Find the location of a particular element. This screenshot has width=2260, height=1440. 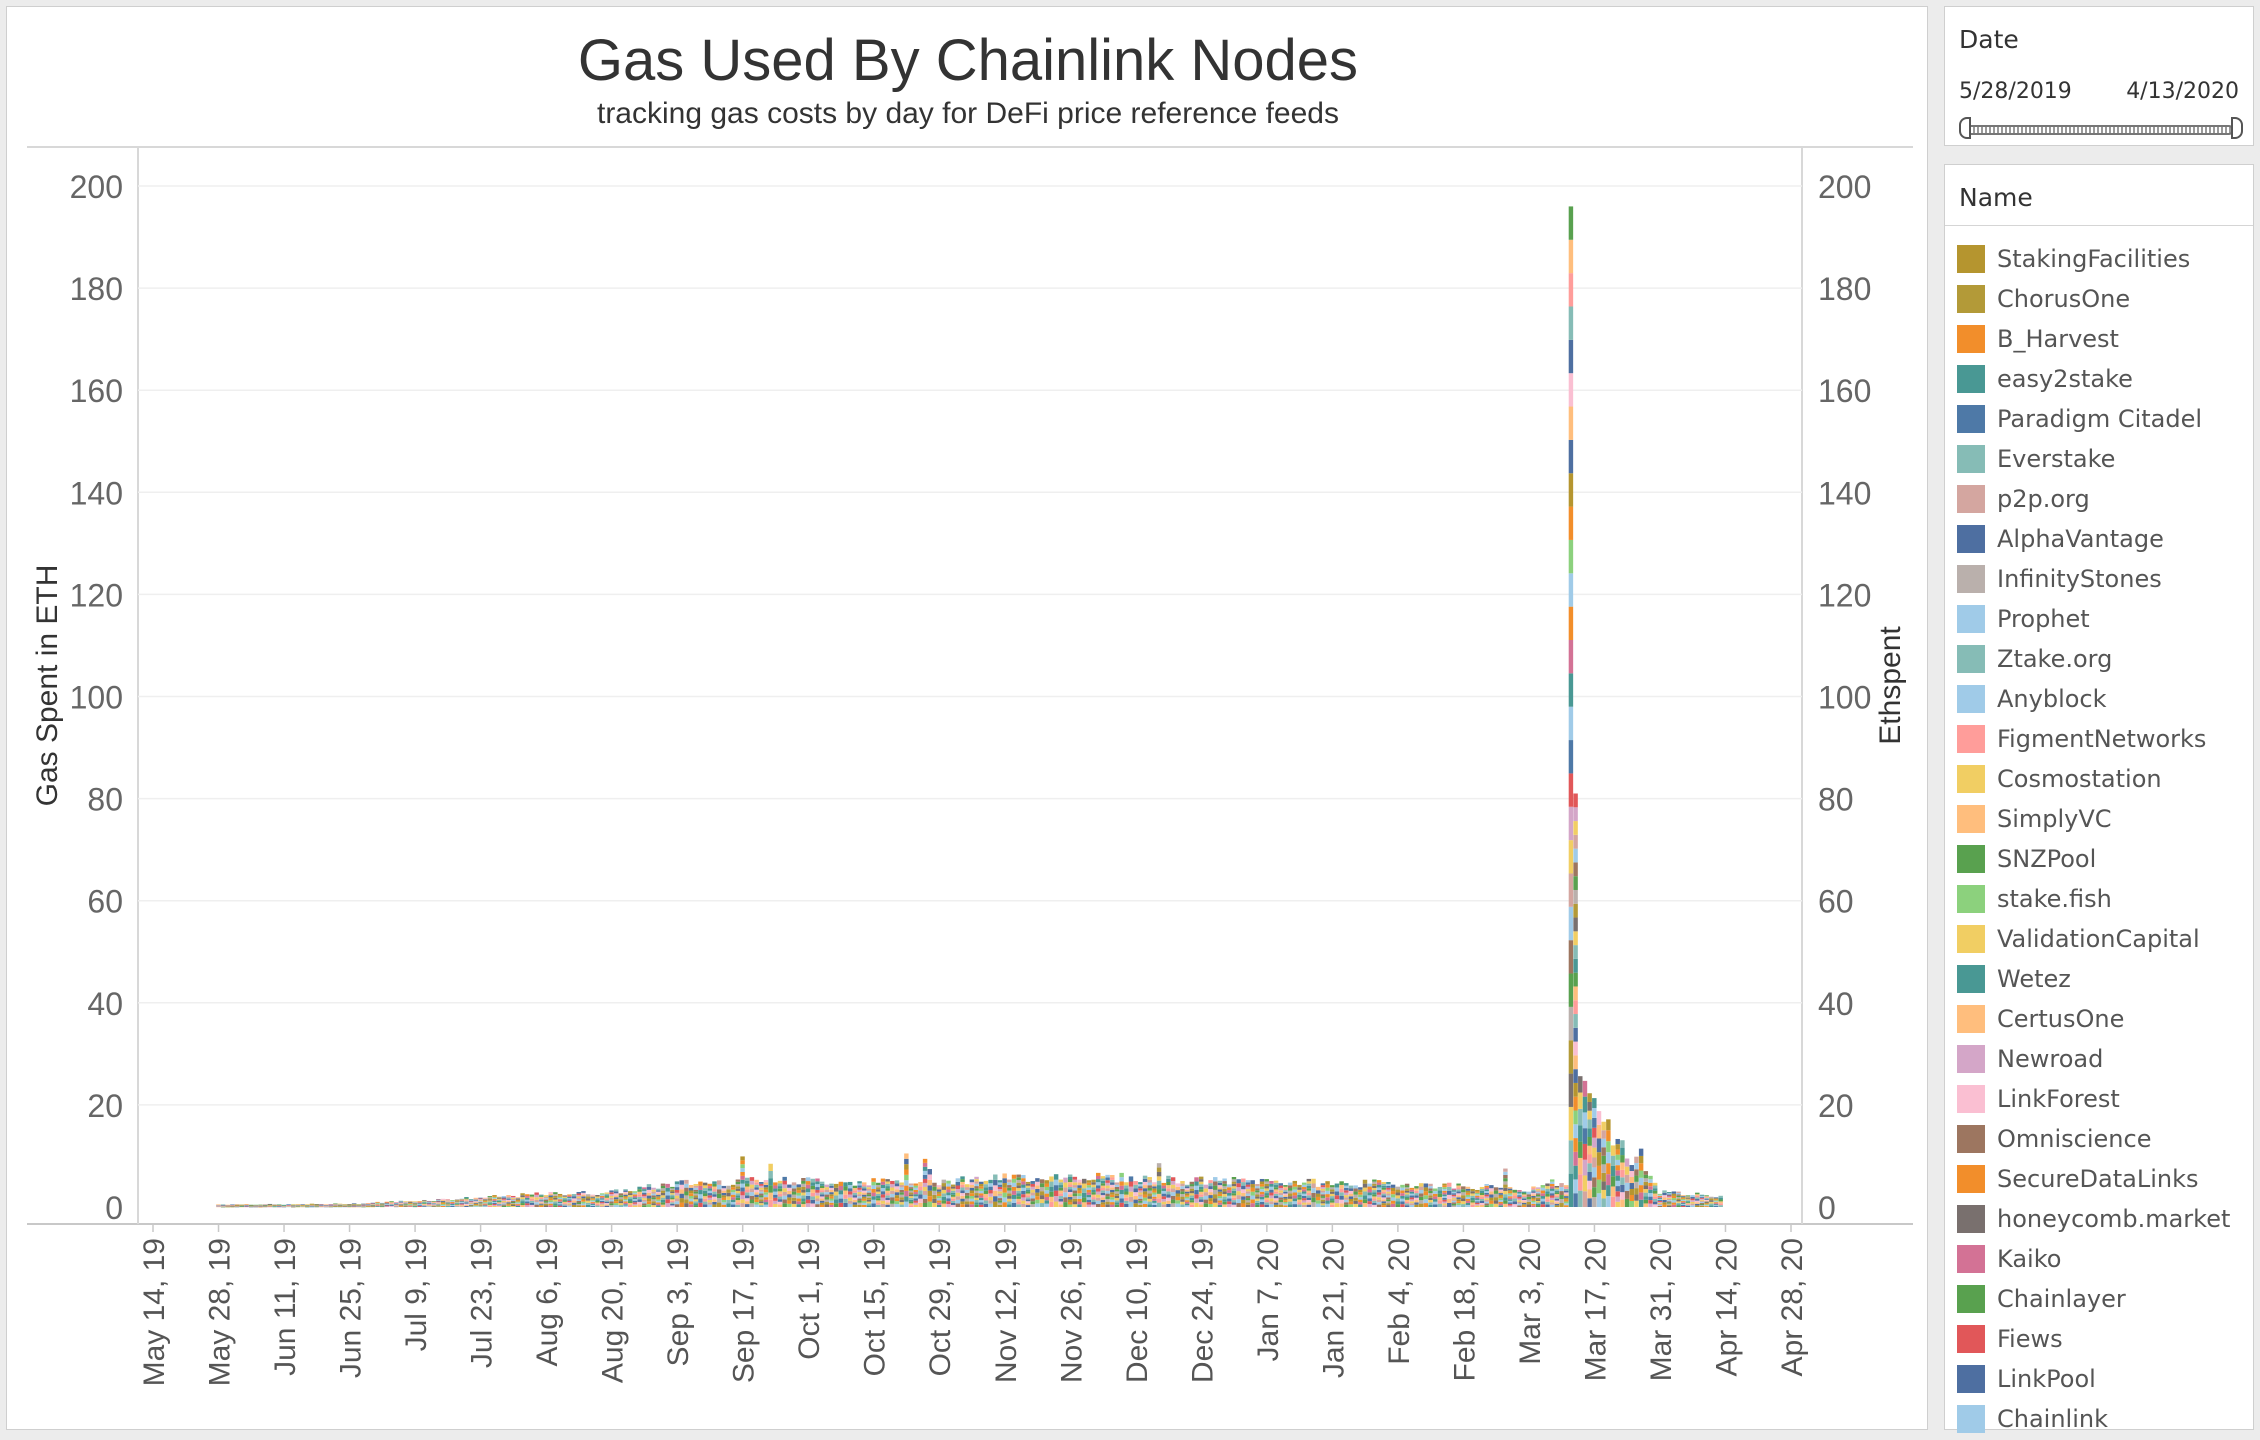

legend-item: easy2stake is located at coordinates (2045, 379).